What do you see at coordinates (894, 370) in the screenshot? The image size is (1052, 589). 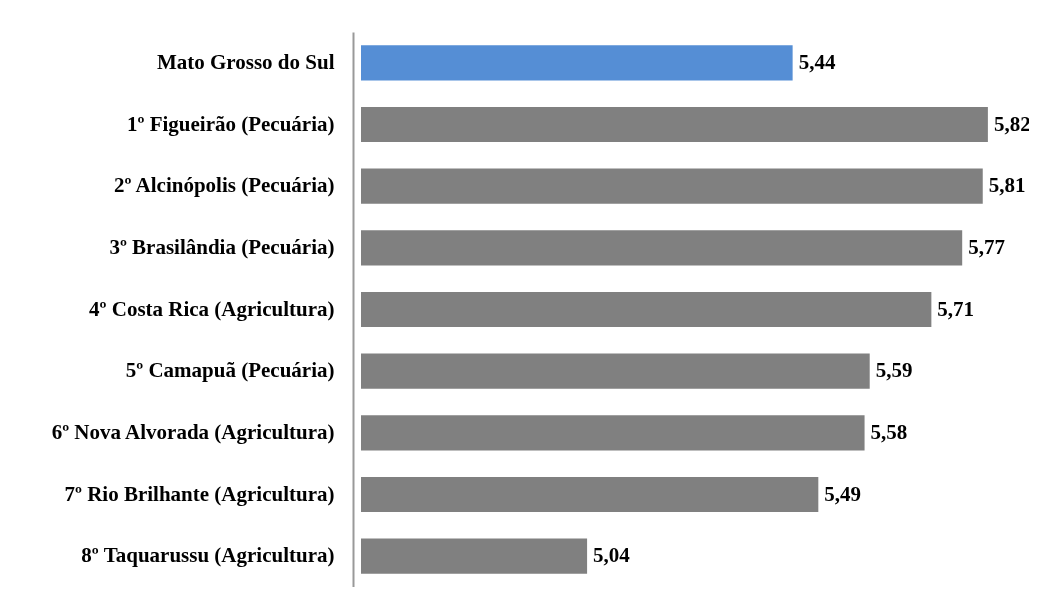 I see `data-label: 5,59` at bounding box center [894, 370].